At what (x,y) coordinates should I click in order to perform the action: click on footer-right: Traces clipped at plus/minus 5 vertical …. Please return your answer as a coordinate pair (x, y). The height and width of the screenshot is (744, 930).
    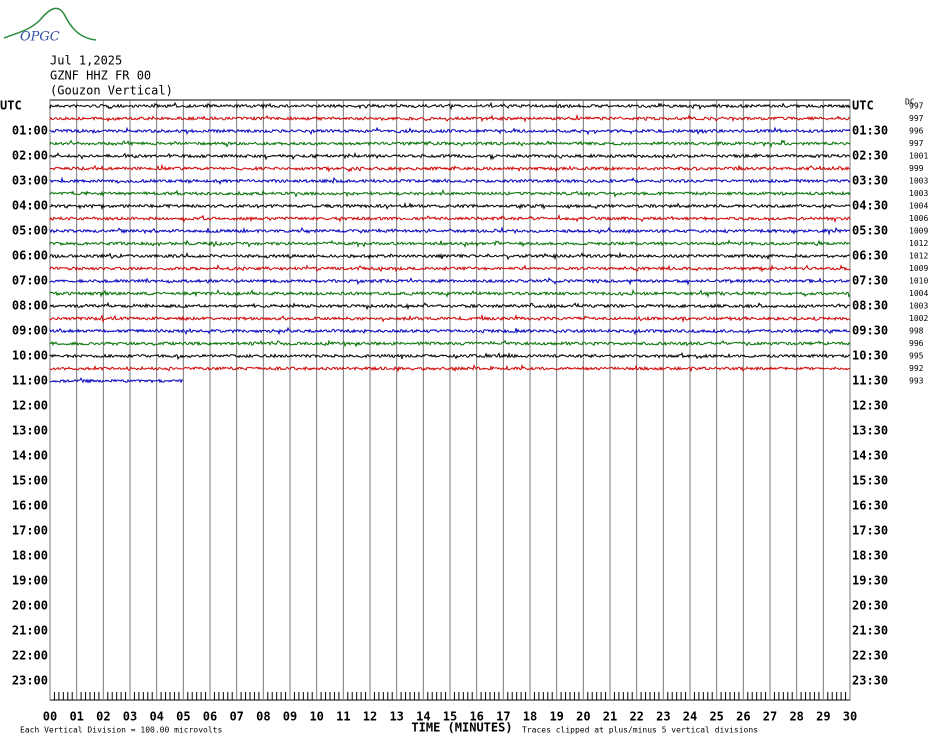
    Looking at the image, I should click on (640, 730).